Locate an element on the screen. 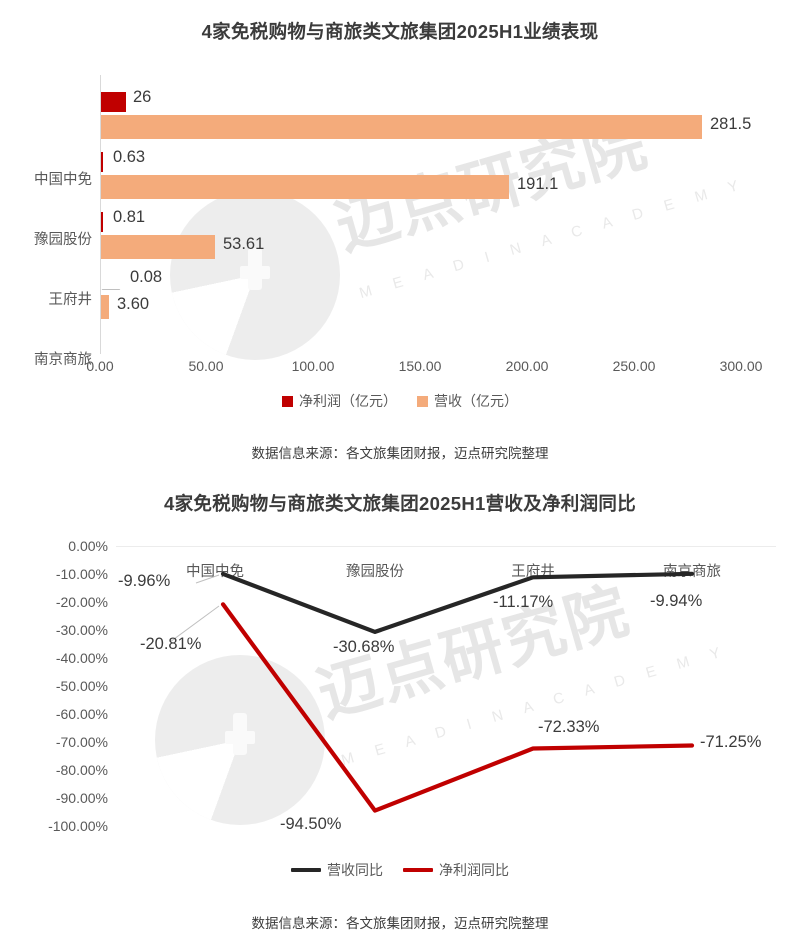 Image resolution: width=800 pixels, height=946 pixels. bar-profit-value-1: 0.63 is located at coordinates (129, 157).